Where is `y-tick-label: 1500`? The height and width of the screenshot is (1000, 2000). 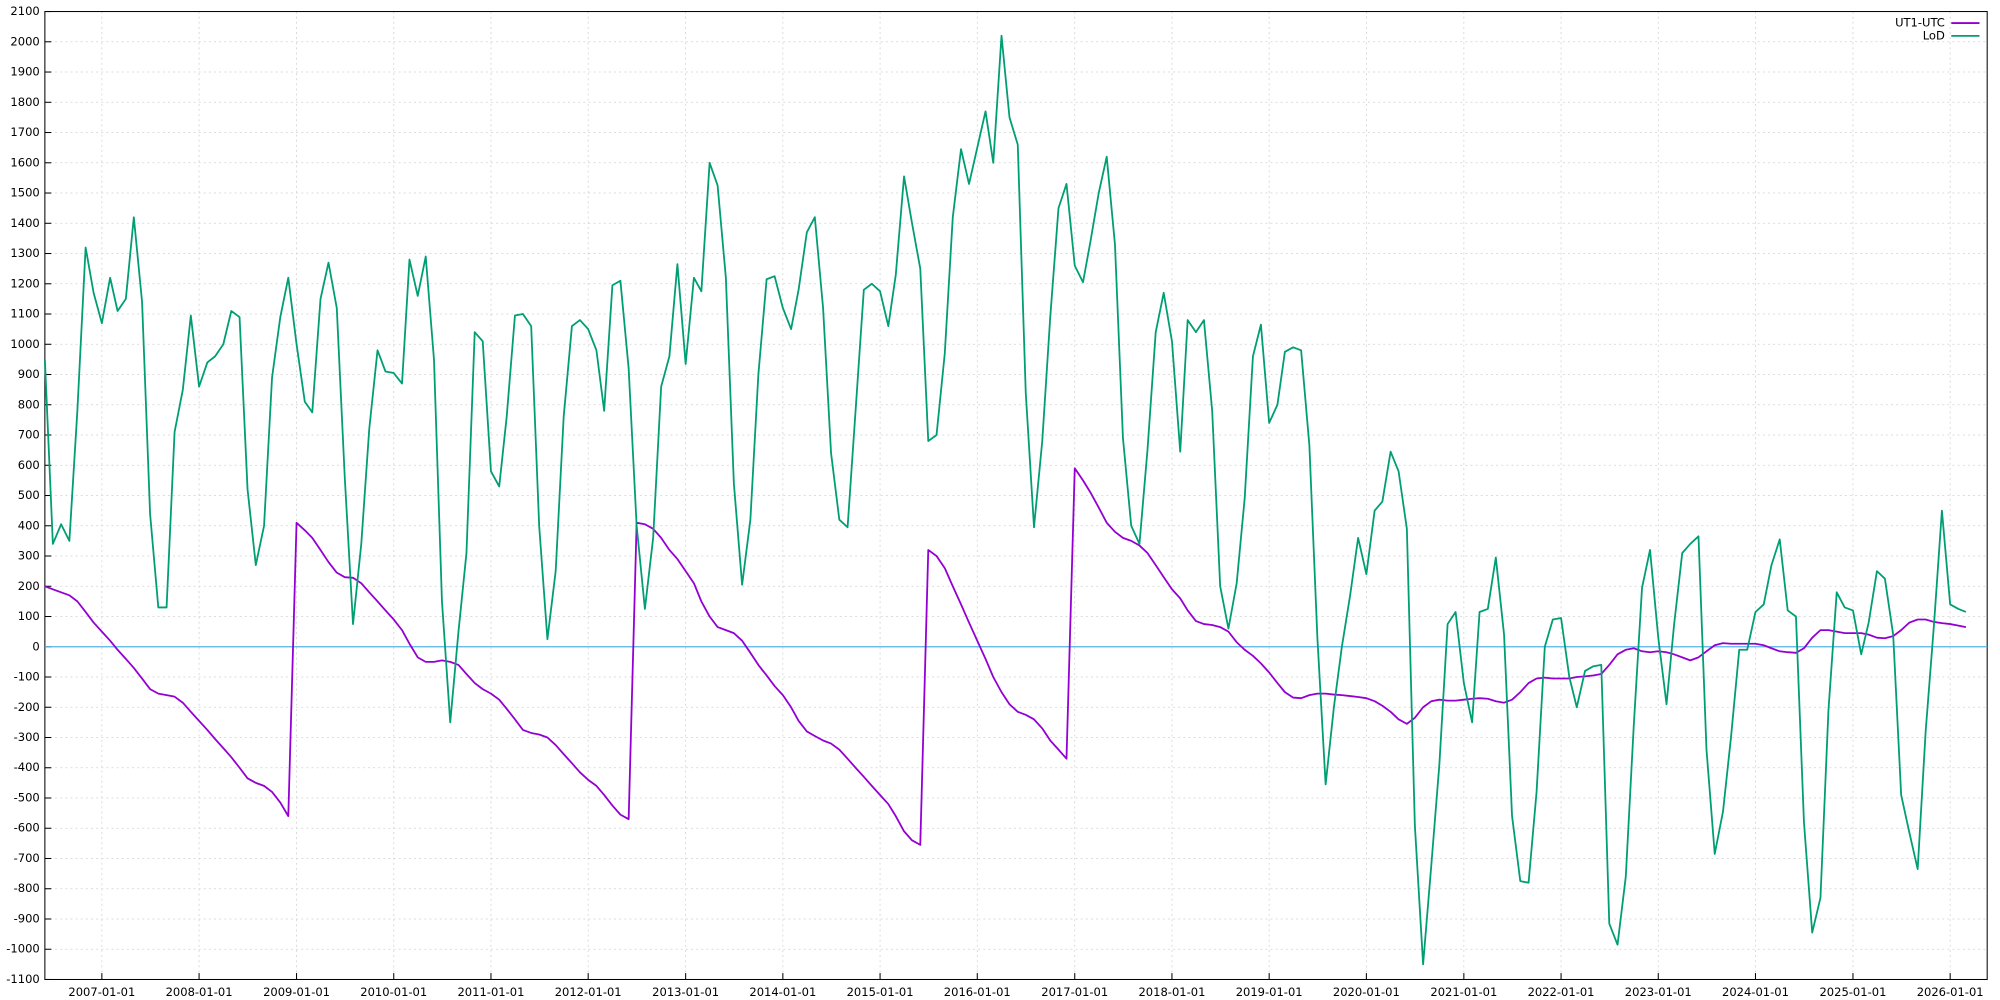 y-tick-label: 1500 is located at coordinates (24, 193).